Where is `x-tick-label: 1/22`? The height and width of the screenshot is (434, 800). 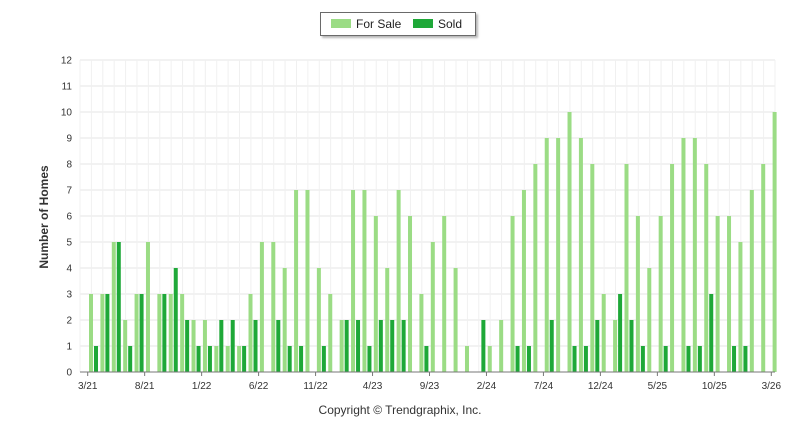
x-tick-label: 1/22 is located at coordinates (202, 386).